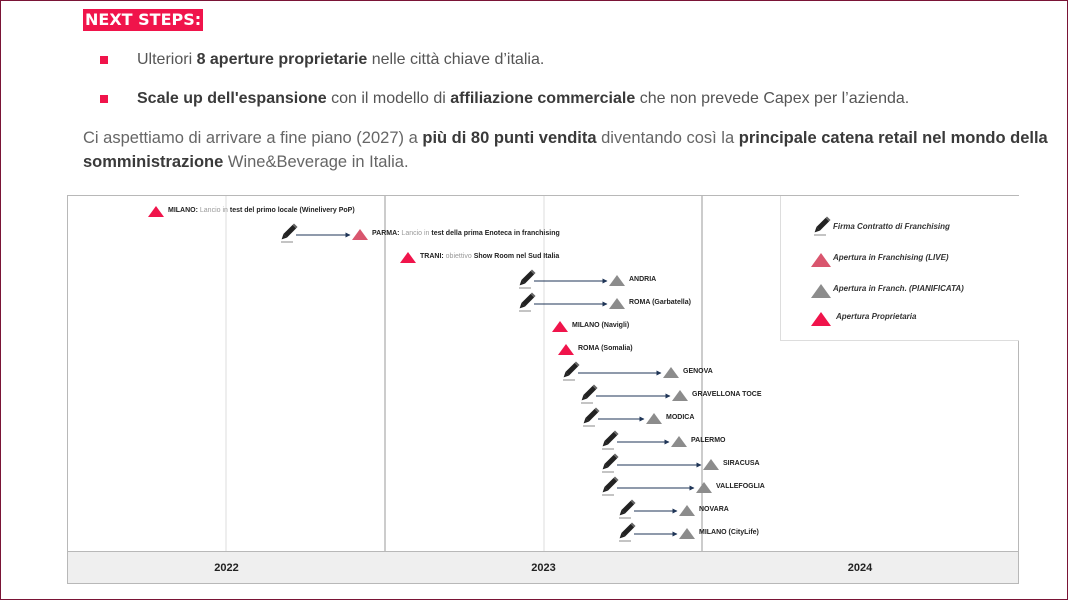 This screenshot has height=600, width=1068. I want to click on event-label: GRAVELLONA TOCE, so click(727, 394).